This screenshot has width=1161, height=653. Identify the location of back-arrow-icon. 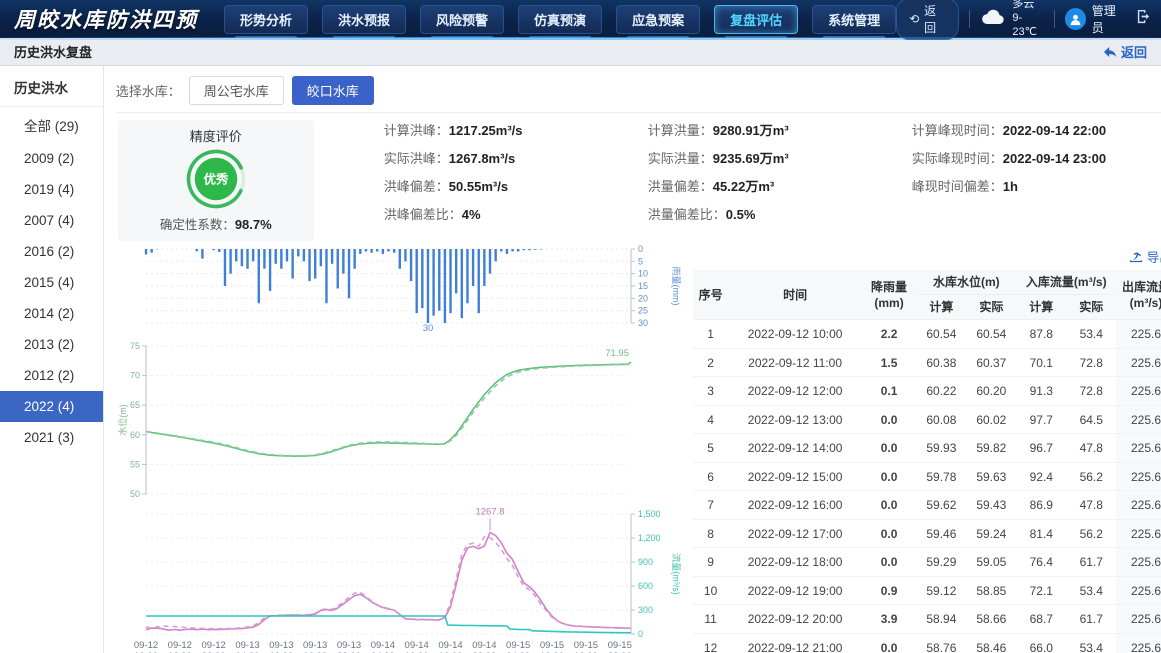
(1109, 51).